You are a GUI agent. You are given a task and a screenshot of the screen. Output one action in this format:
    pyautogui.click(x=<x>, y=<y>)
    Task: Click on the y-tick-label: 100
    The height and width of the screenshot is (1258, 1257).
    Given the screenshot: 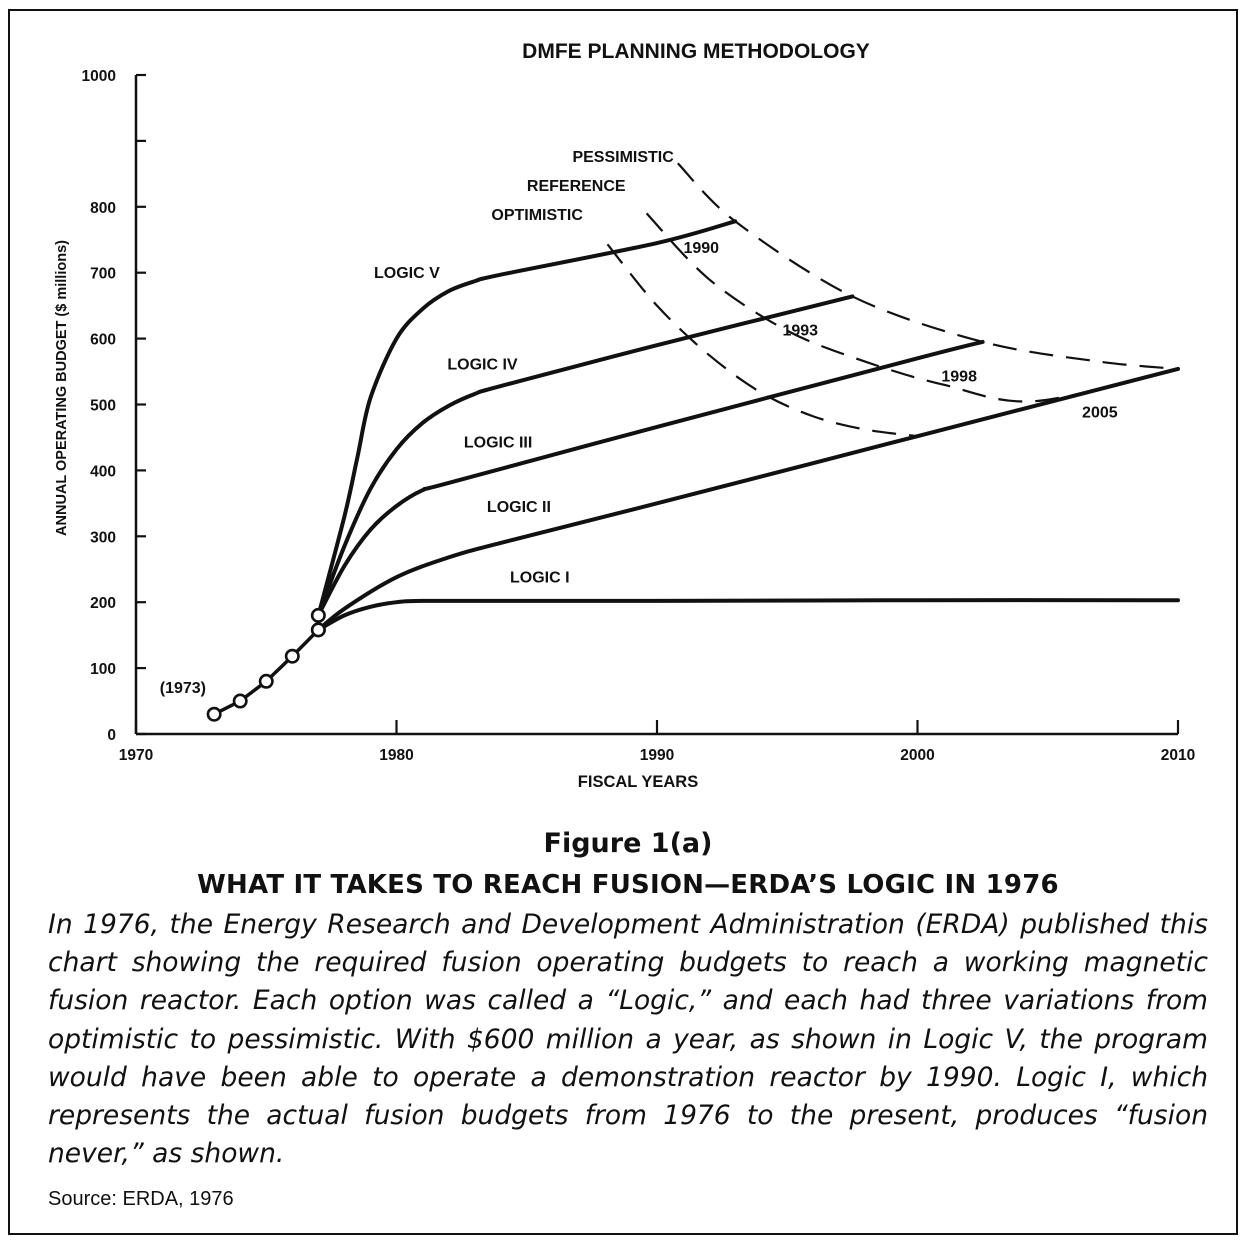 What is the action you would take?
    pyautogui.click(x=103, y=669)
    